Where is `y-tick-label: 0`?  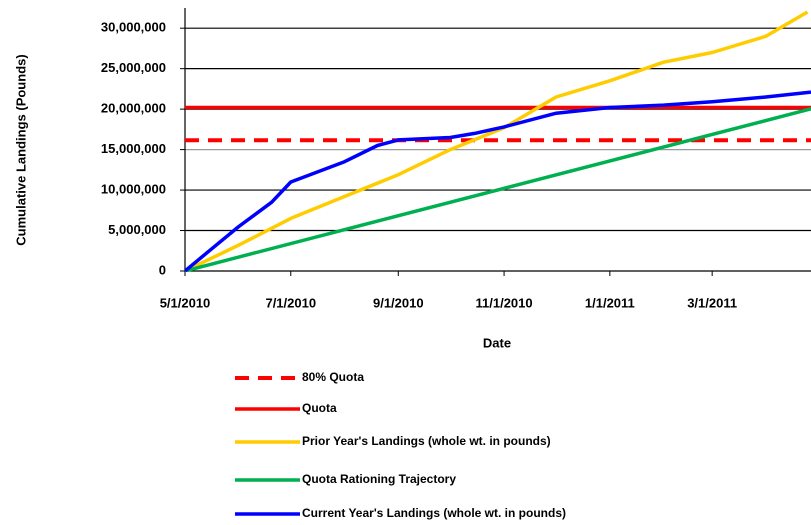 y-tick-label: 0 is located at coordinates (162, 269).